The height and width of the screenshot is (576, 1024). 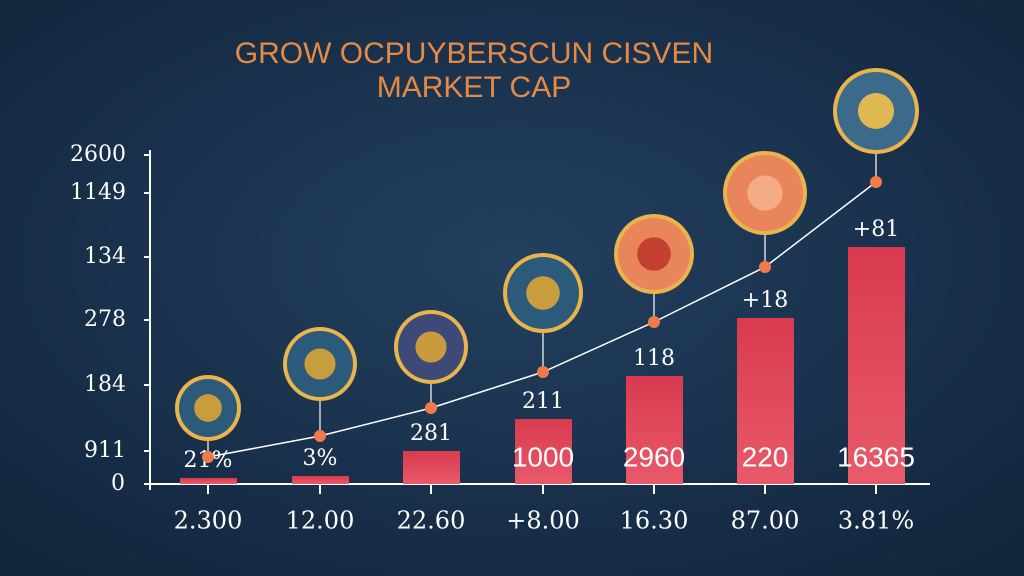 What do you see at coordinates (98, 192) in the screenshot?
I see `y-axis-label: 1149` at bounding box center [98, 192].